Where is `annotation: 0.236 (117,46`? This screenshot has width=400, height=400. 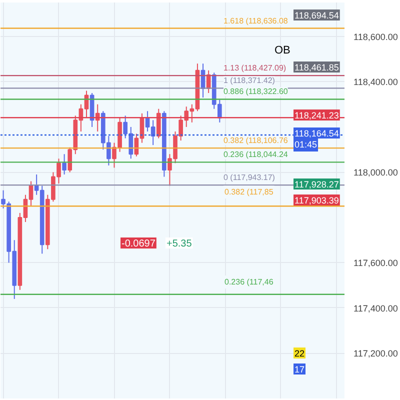
annotation: 0.236 (117,46 is located at coordinates (249, 282).